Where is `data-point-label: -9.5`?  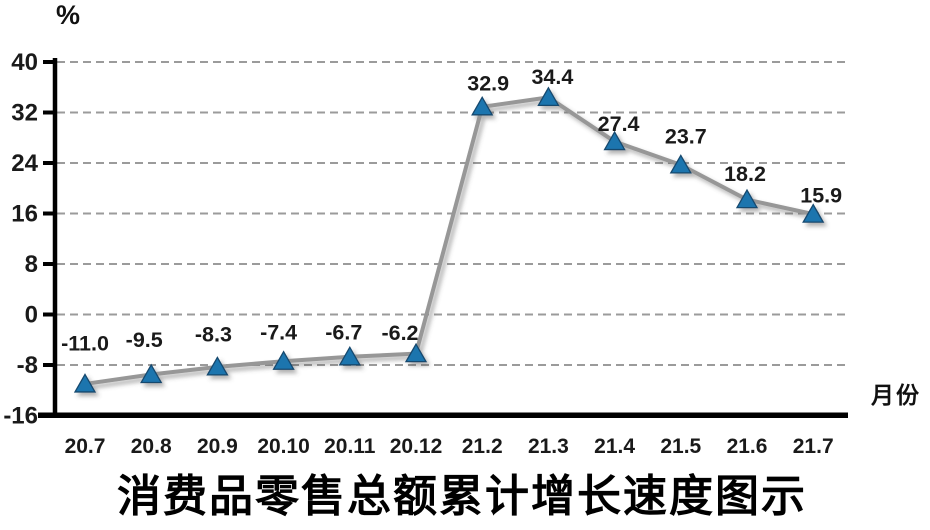
data-point-label: -9.5 is located at coordinates (144, 340).